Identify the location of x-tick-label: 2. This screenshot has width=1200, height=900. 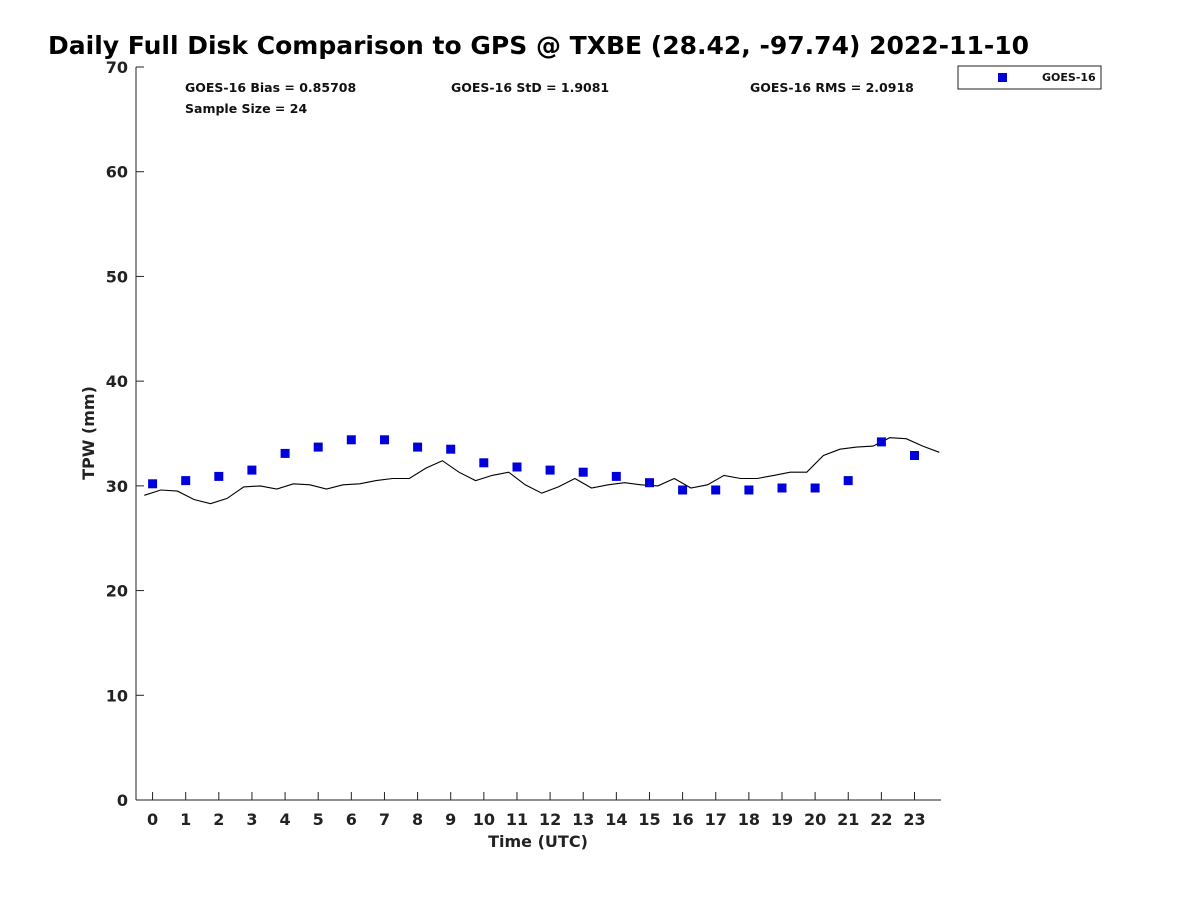
(218, 819).